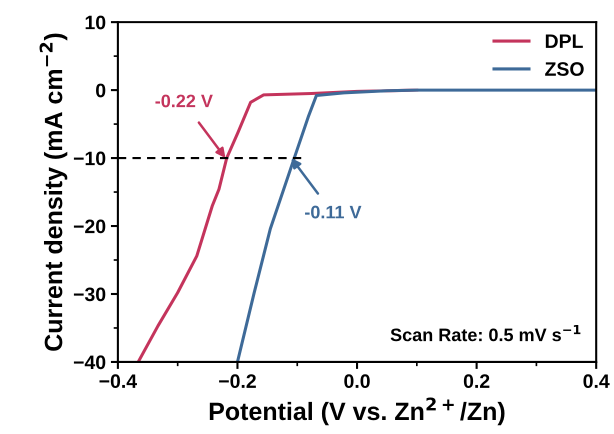  I want to click on y-tick-label: −40, so click(90, 362).